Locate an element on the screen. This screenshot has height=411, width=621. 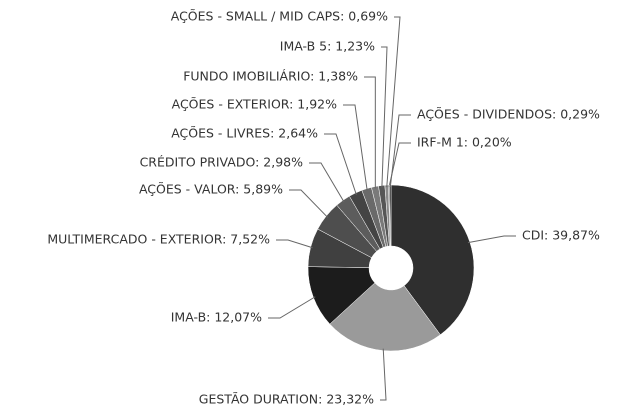
slice-label: AÇÕES - DIVIDENDOS: 0,29% is located at coordinates (508, 114).